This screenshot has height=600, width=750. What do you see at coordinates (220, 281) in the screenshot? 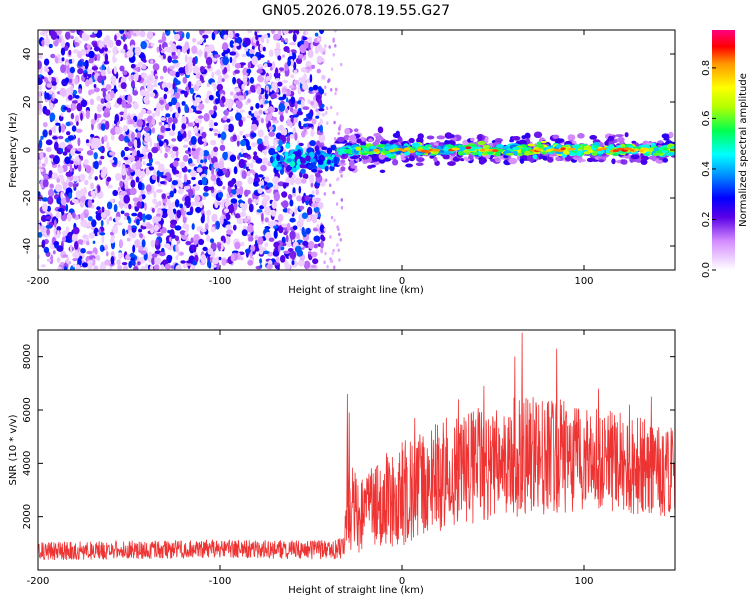
I see `x-tick-label: -100` at bounding box center [220, 281].